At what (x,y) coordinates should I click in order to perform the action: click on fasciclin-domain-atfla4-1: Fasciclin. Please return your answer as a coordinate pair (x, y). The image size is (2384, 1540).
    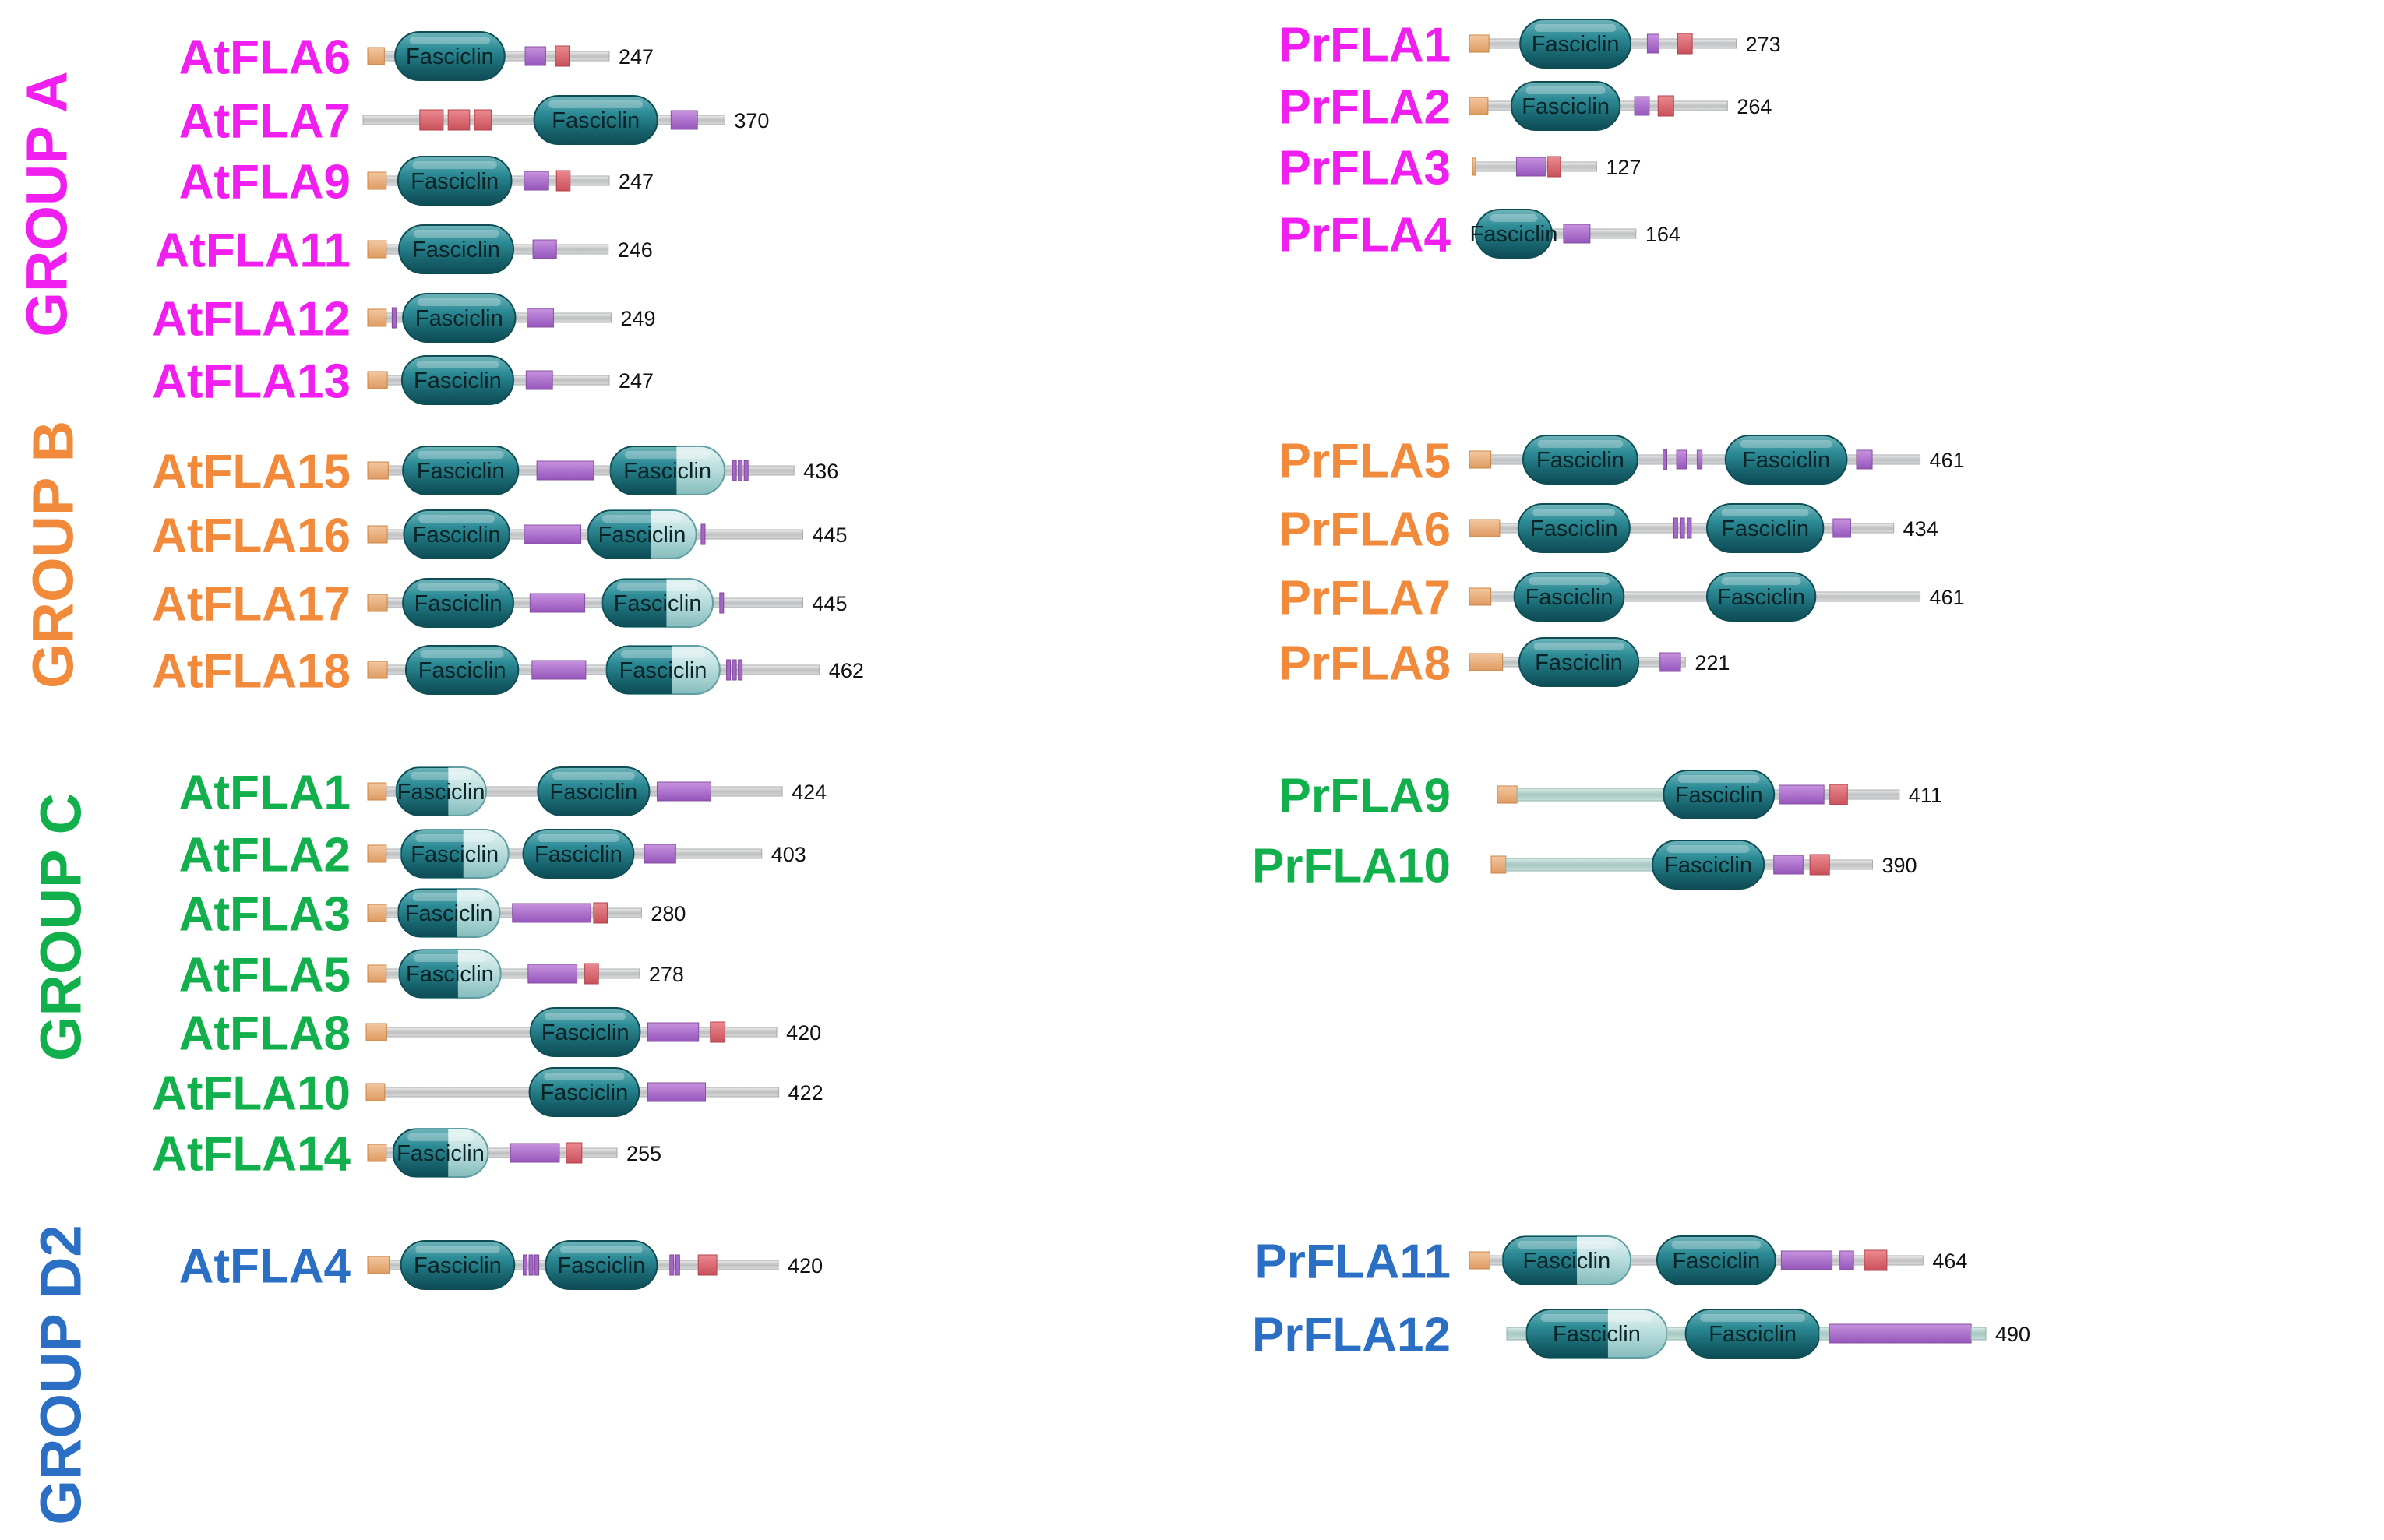
    Looking at the image, I should click on (458, 1265).